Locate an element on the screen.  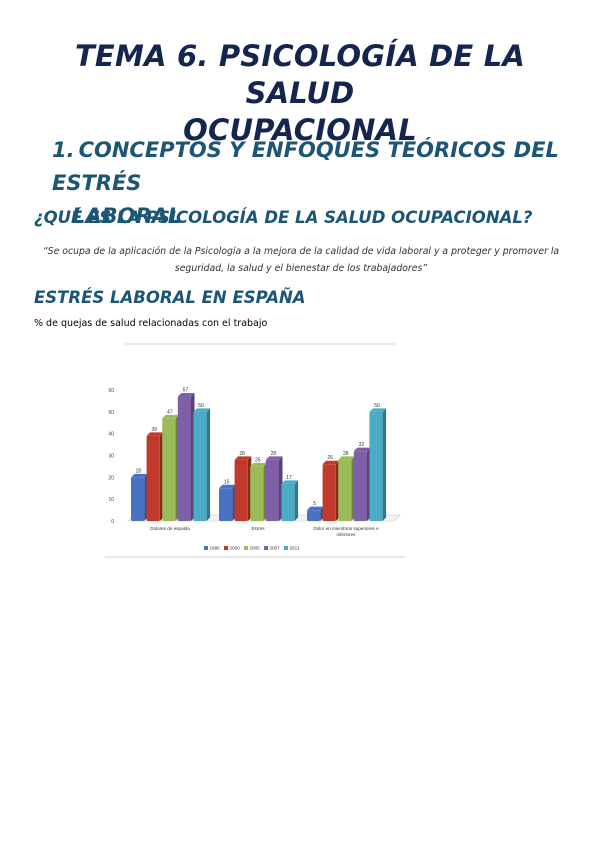
y-tick-label: 40 is located at coordinates (111, 435).